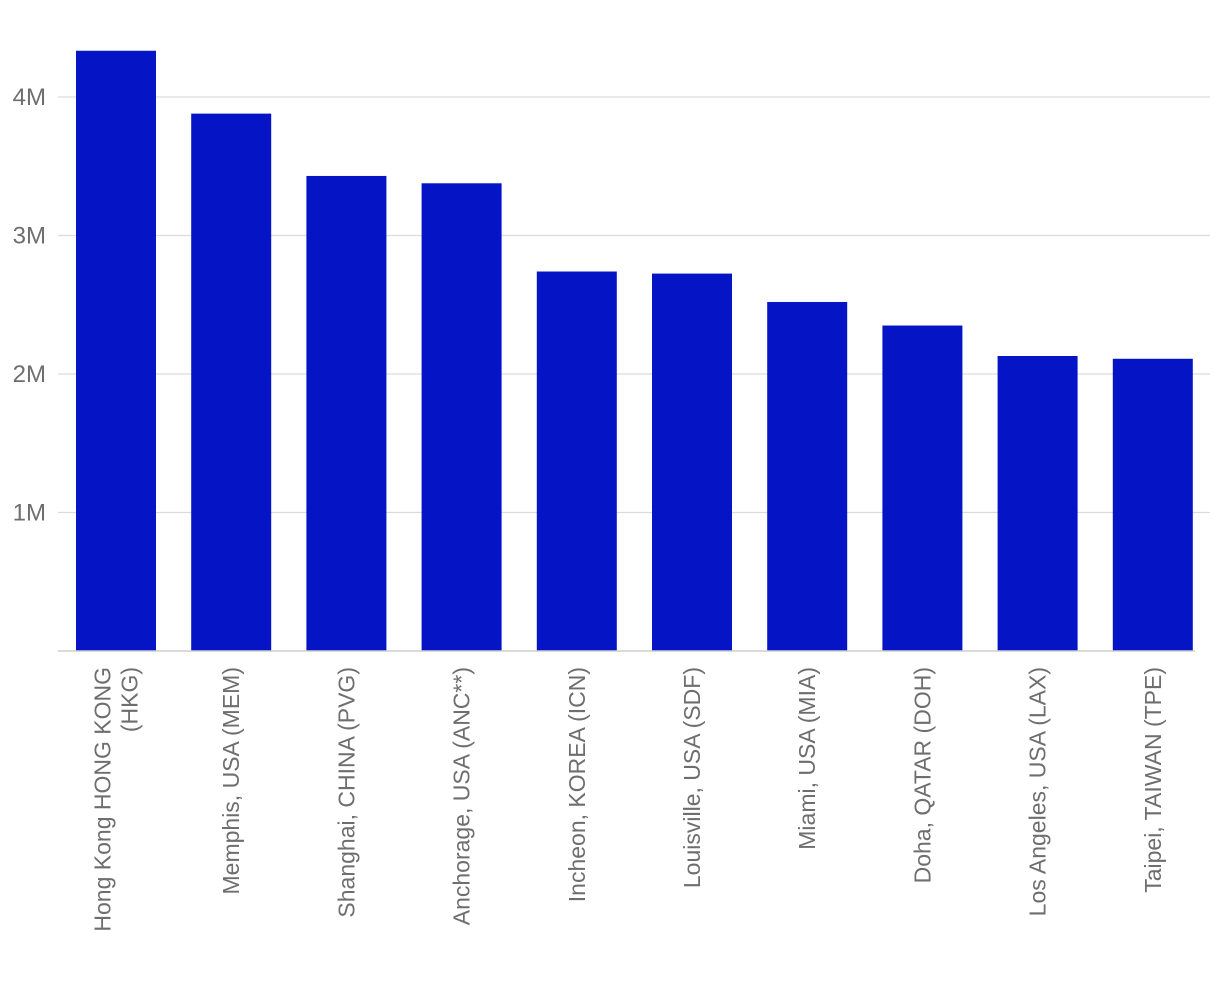 The width and height of the screenshot is (1220, 984). I want to click on x-tick-label: Miami, USA (MIA), so click(807, 758).